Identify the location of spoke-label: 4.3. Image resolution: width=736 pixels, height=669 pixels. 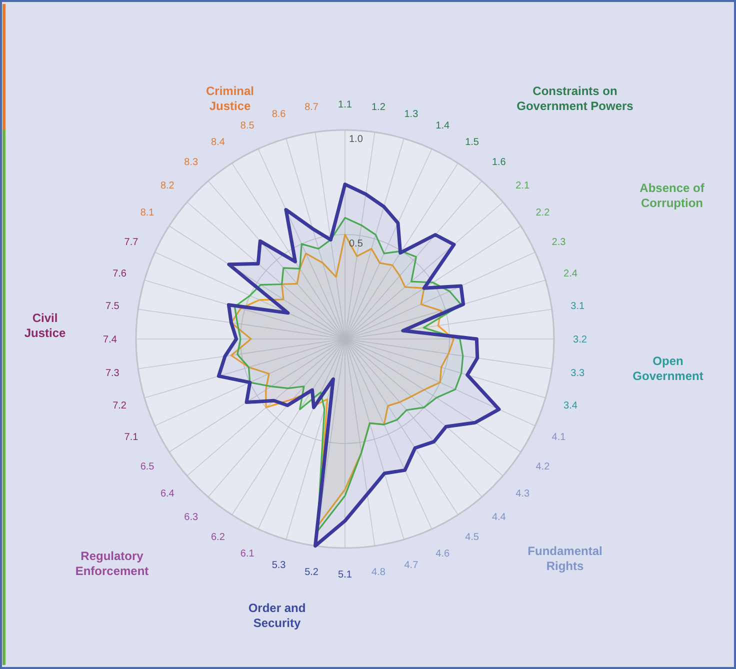
(523, 494).